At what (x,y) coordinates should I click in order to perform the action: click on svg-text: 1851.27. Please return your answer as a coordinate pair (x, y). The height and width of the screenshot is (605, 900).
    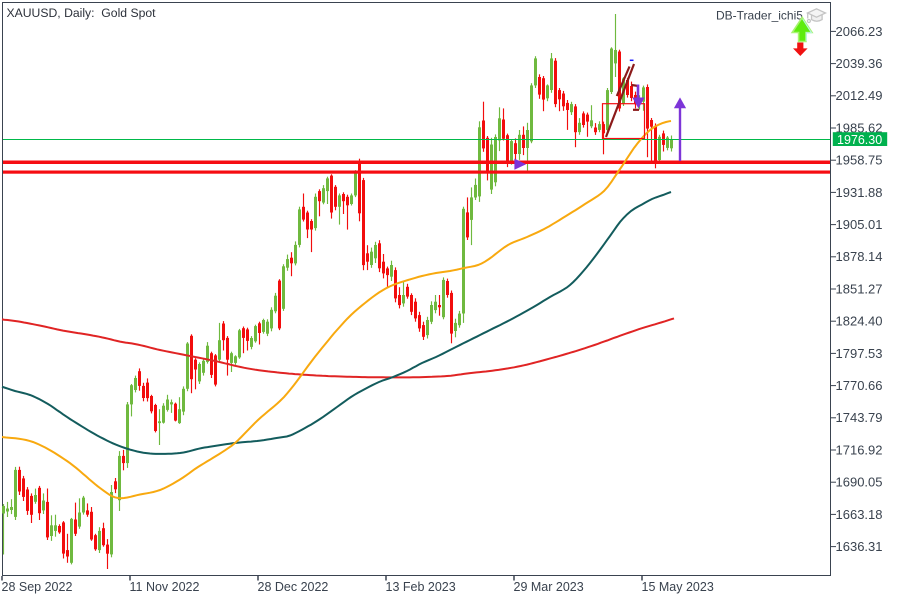
    Looking at the image, I should click on (859, 288).